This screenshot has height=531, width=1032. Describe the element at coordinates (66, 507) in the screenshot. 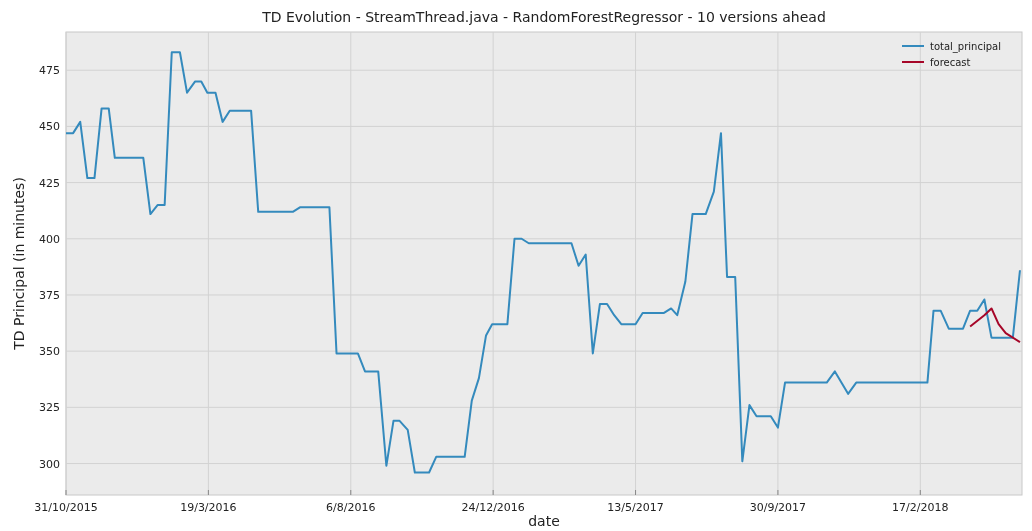

I see `x-tick-label: 31/10/2015` at that location.